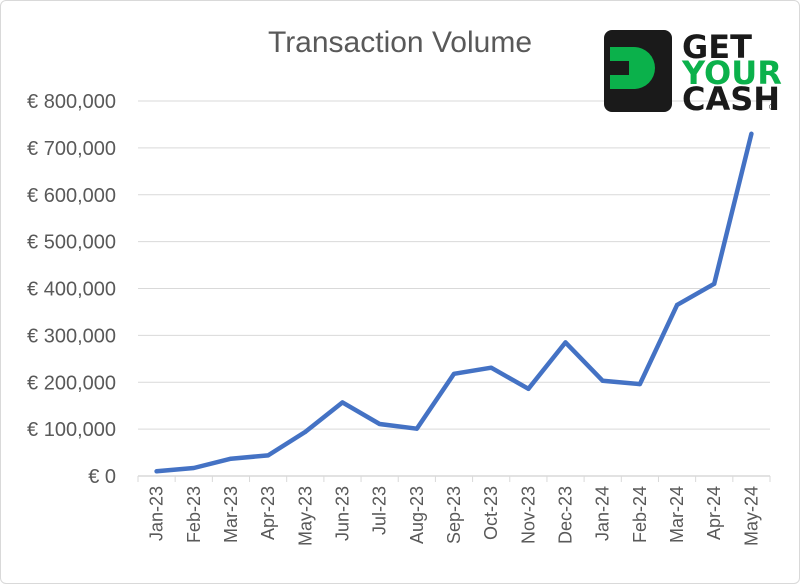  What do you see at coordinates (71, 290) in the screenshot?
I see `y-tick-label: € 400,000` at bounding box center [71, 290].